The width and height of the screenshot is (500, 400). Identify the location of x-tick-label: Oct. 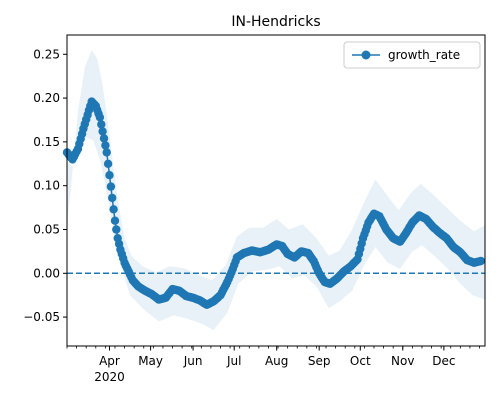
(360, 361).